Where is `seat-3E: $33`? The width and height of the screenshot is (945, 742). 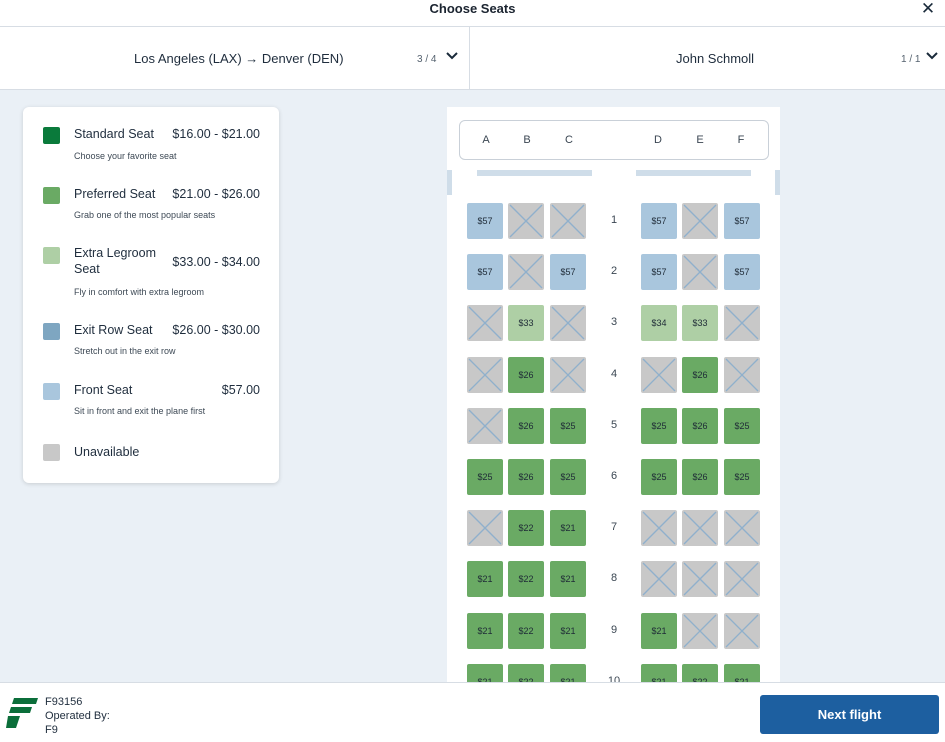 seat-3E: $33 is located at coordinates (700, 323).